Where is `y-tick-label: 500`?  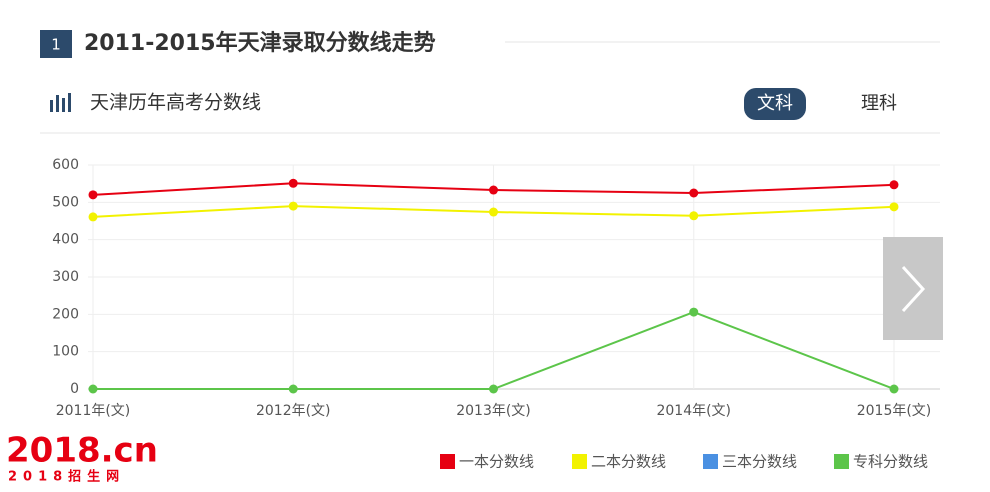
y-tick-label: 500 is located at coordinates (65, 202).